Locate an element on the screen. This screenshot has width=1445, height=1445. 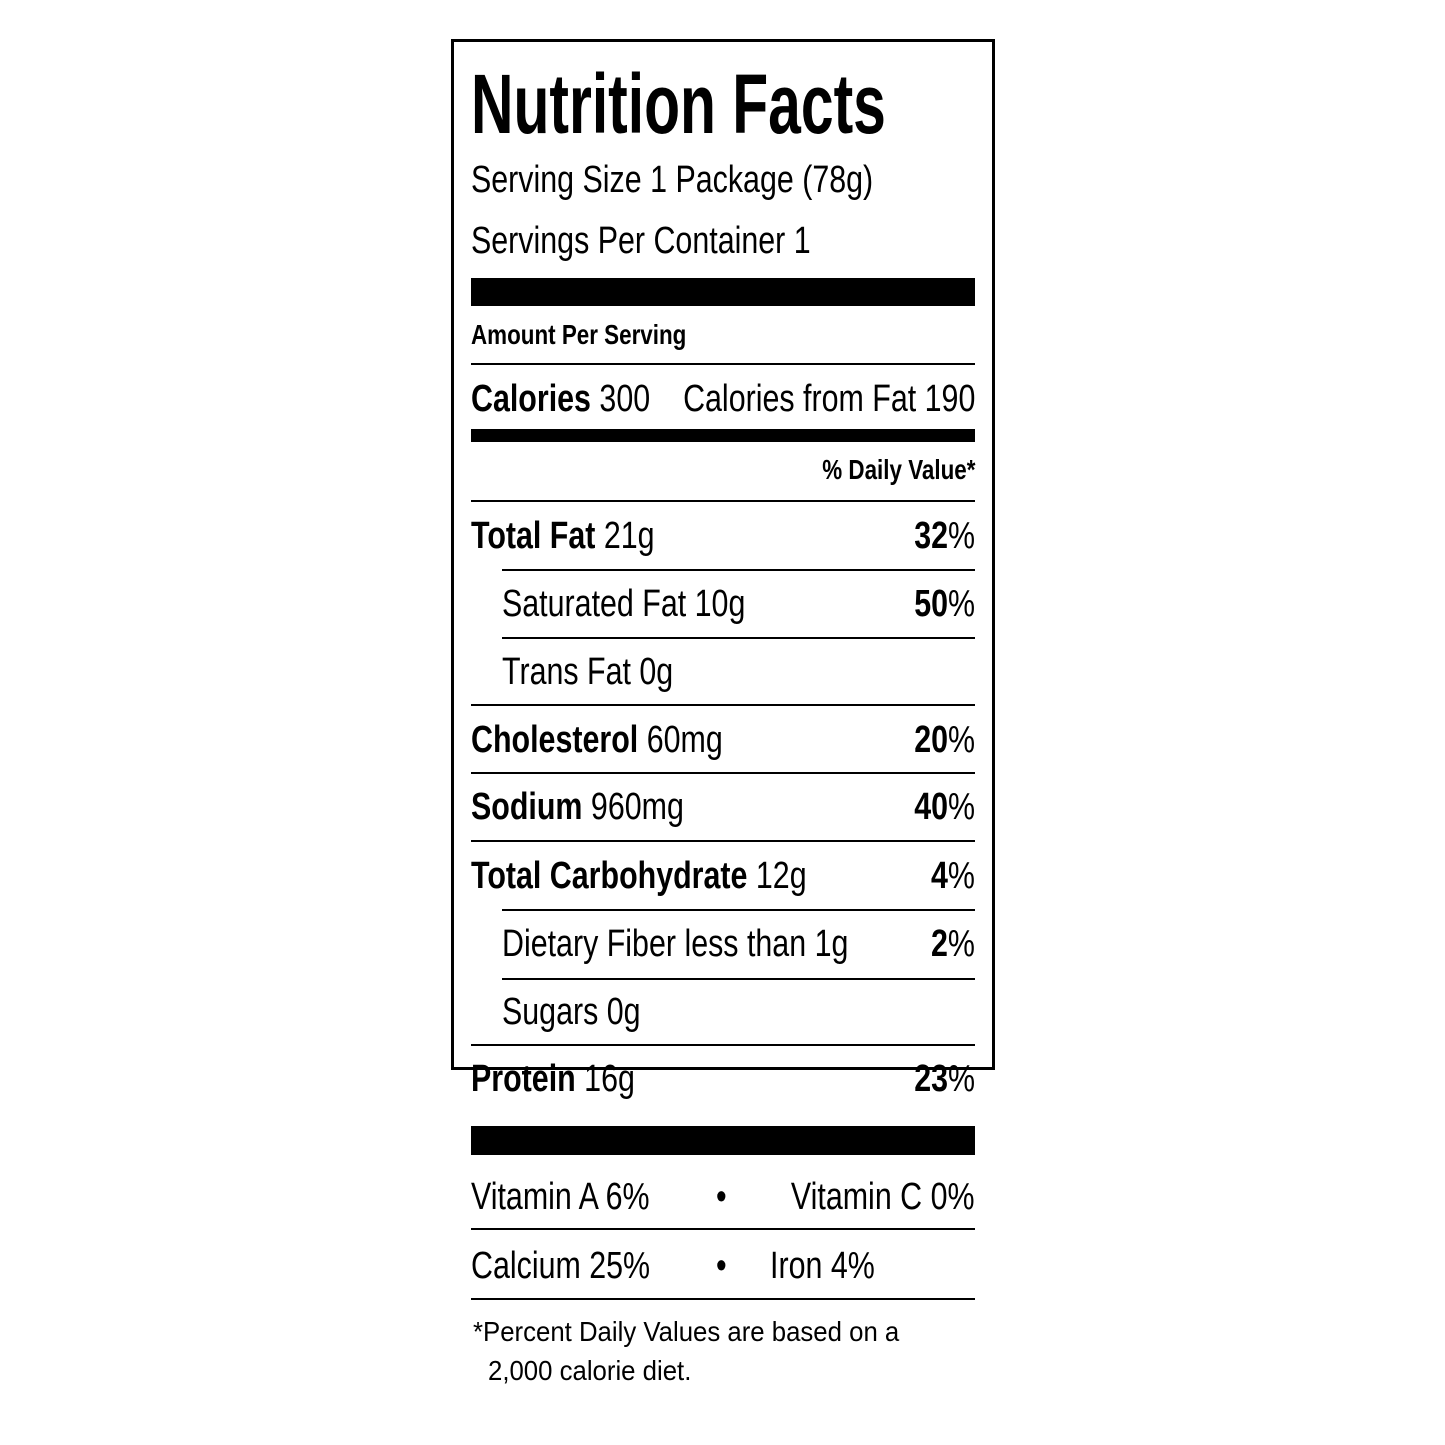
serving-size: Serving Size 1 Package (78g) is located at coordinates (672, 180).